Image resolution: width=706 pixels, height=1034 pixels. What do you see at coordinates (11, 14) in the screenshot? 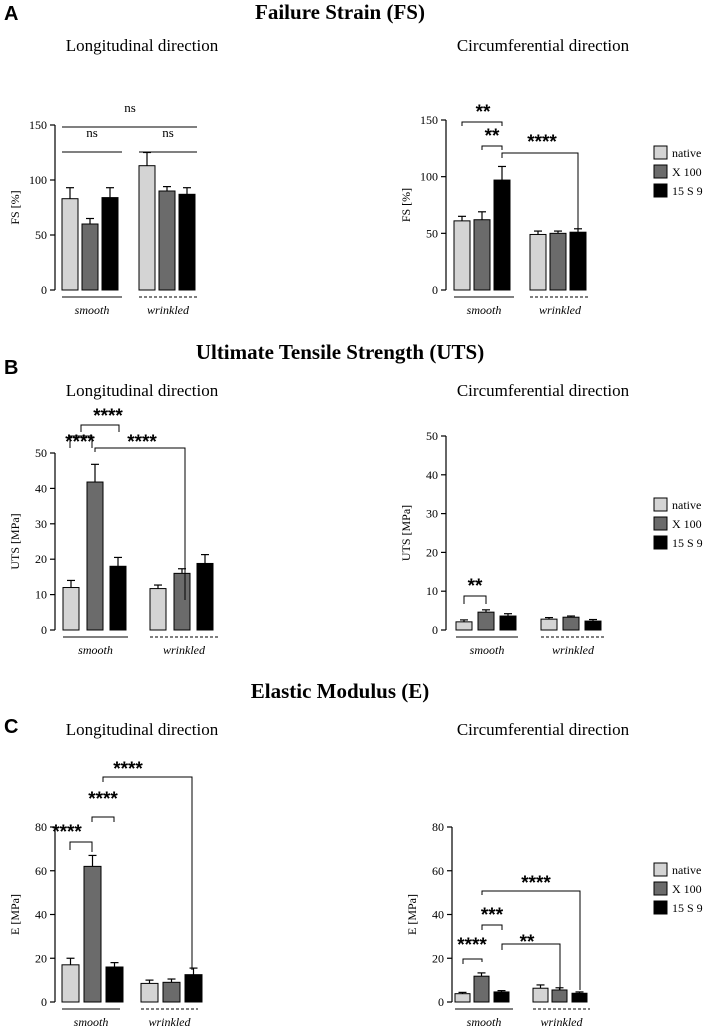
I see `section-a-letter: A` at bounding box center [11, 14].